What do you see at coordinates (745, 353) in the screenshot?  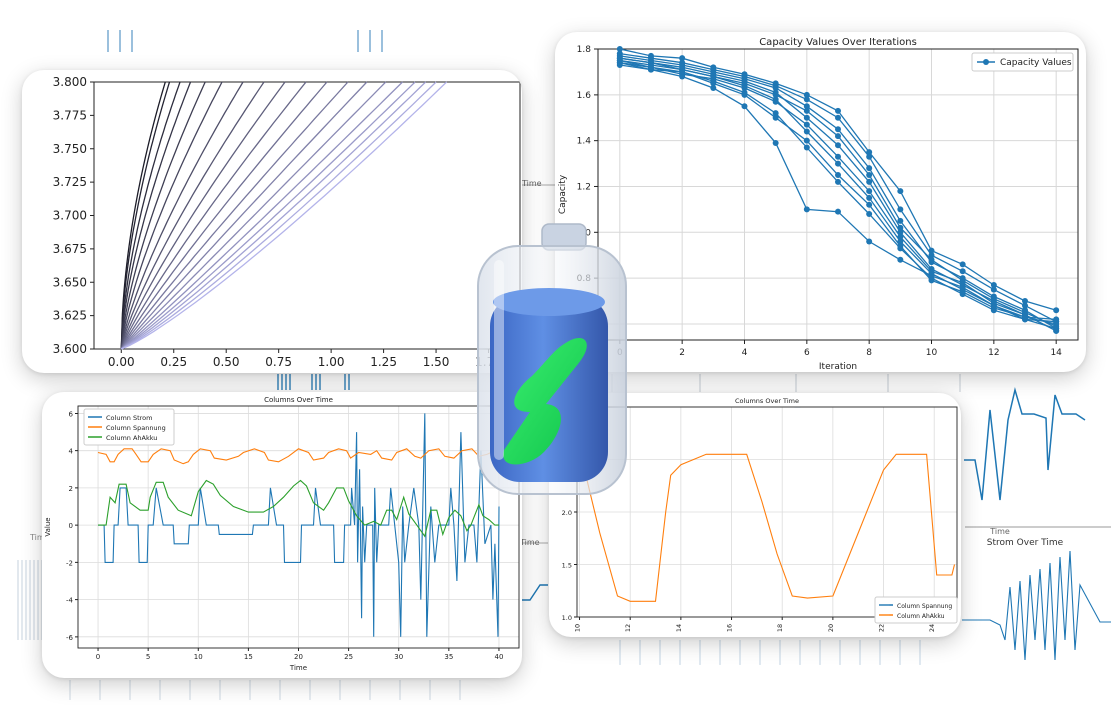 I see `x-tick-label: 4` at bounding box center [745, 353].